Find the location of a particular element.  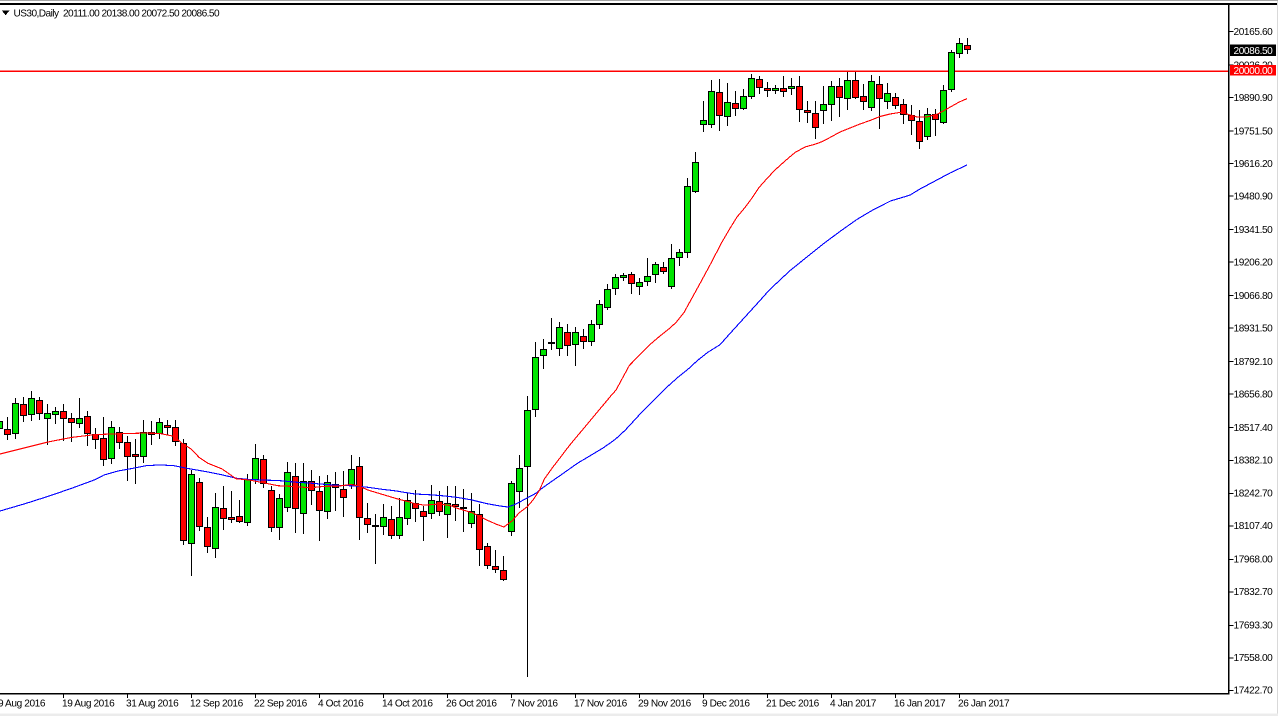

svg-text: 17422.70 is located at coordinates (1254, 691).